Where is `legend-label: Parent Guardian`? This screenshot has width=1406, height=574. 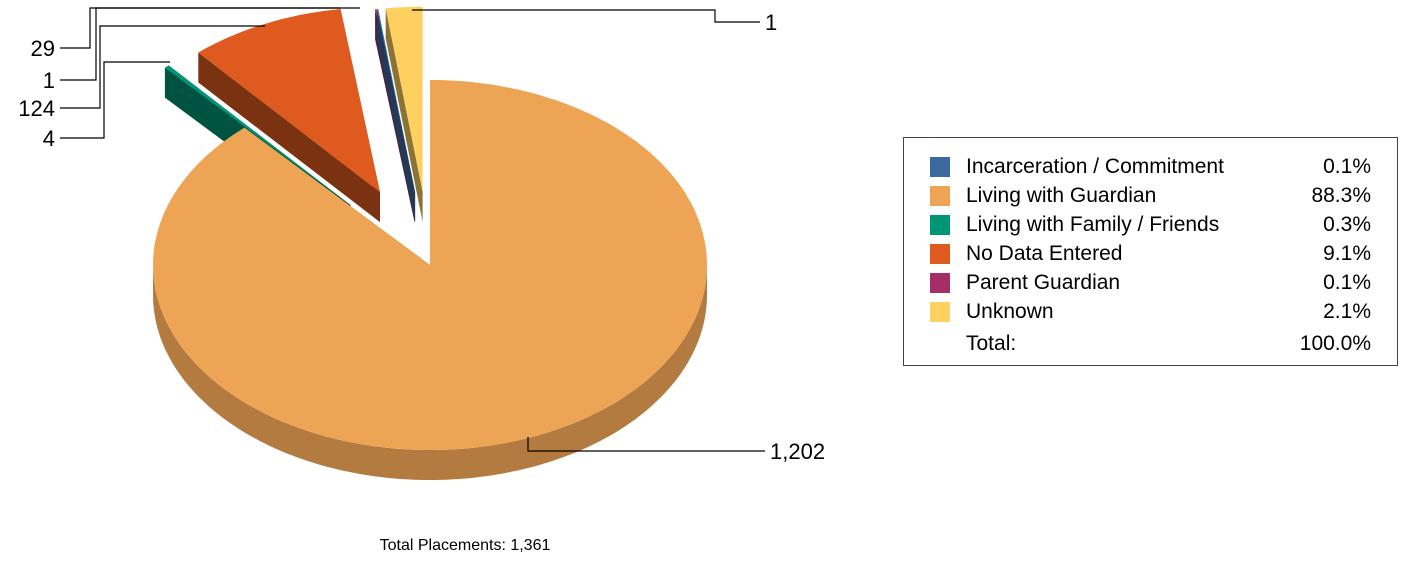 legend-label: Parent Guardian is located at coordinates (1043, 282).